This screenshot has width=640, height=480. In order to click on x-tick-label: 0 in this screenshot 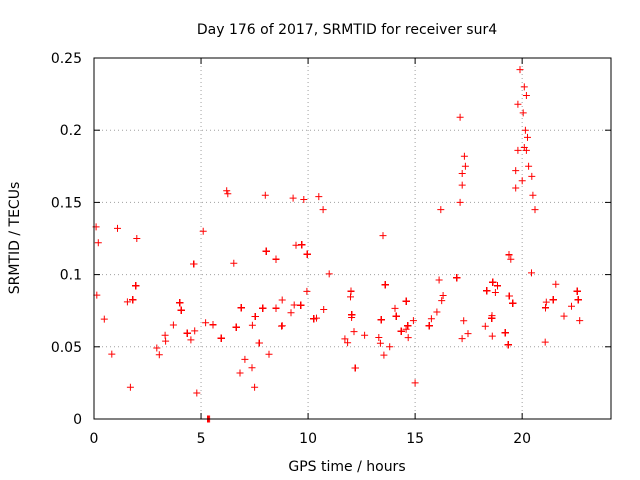, I will do `click(94, 439)`.